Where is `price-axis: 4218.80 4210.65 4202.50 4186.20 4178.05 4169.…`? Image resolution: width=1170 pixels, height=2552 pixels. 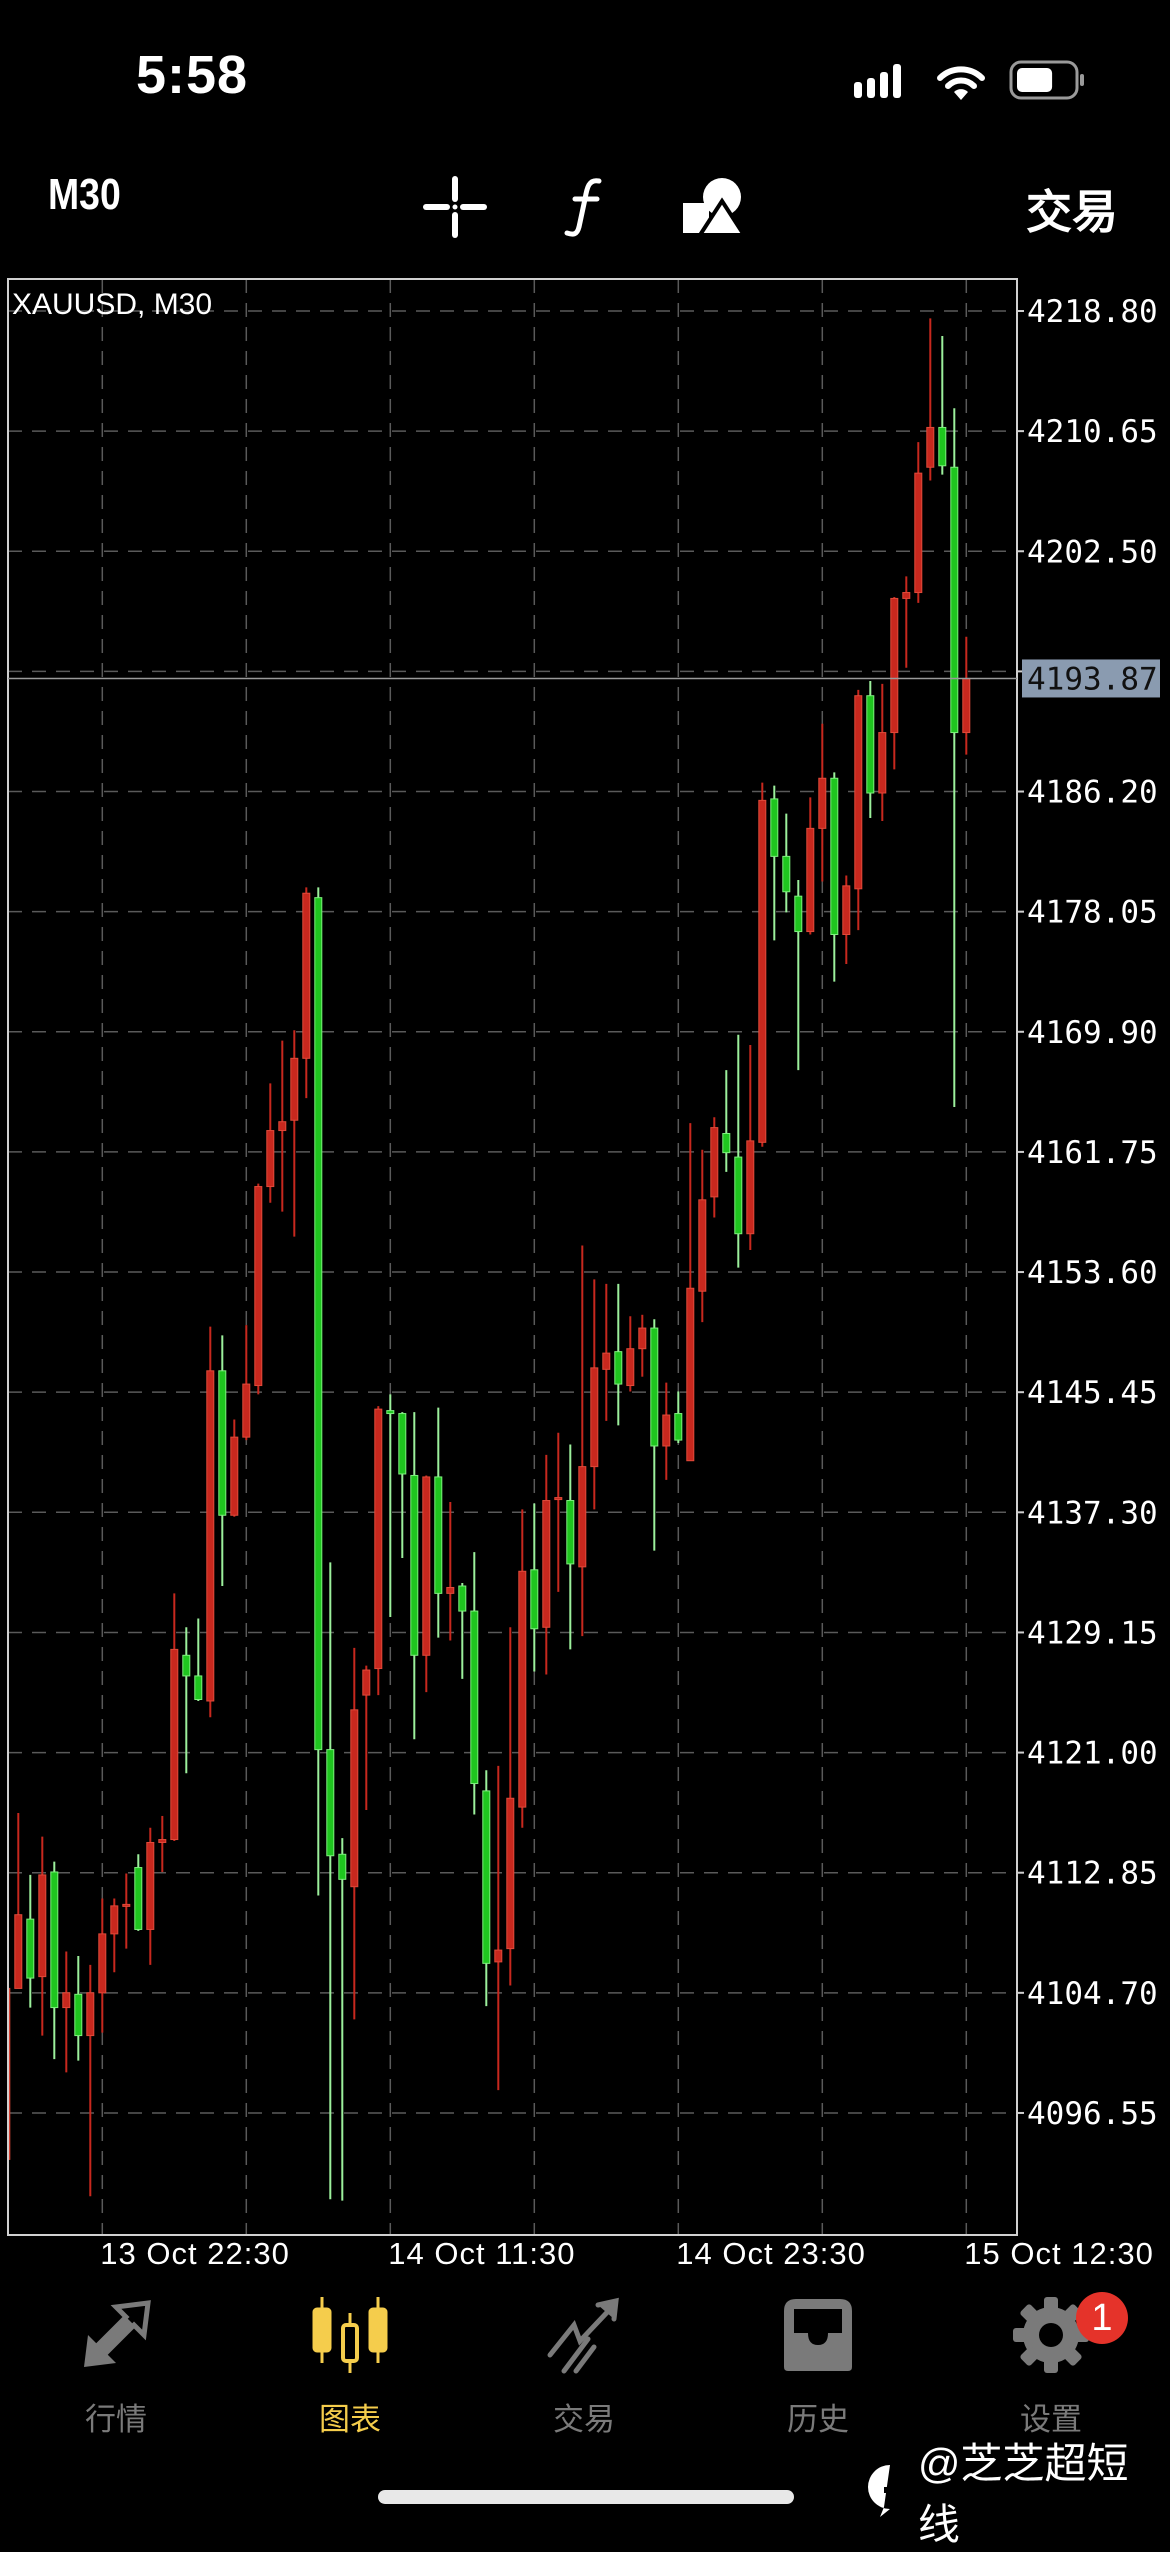
price-axis: 4218.80 4210.65 4202.50 4186.20 4178.05 4169.… is located at coordinates (1088, 1213).